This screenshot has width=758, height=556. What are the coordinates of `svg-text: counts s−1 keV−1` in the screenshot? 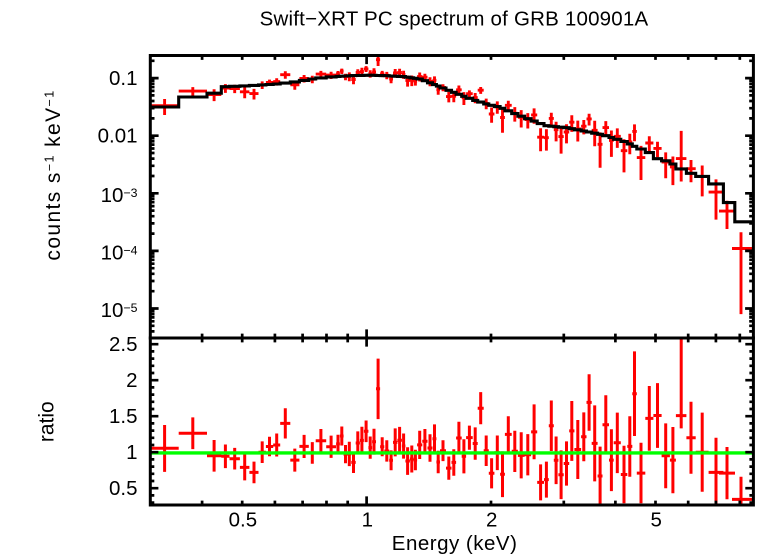 It's located at (53, 174).